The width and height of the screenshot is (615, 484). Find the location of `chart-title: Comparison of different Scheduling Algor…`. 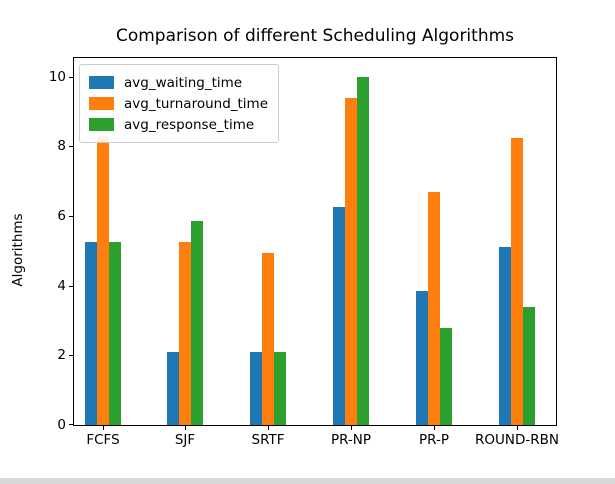

chart-title: Comparison of different Scheduling Algor… is located at coordinates (315, 36).